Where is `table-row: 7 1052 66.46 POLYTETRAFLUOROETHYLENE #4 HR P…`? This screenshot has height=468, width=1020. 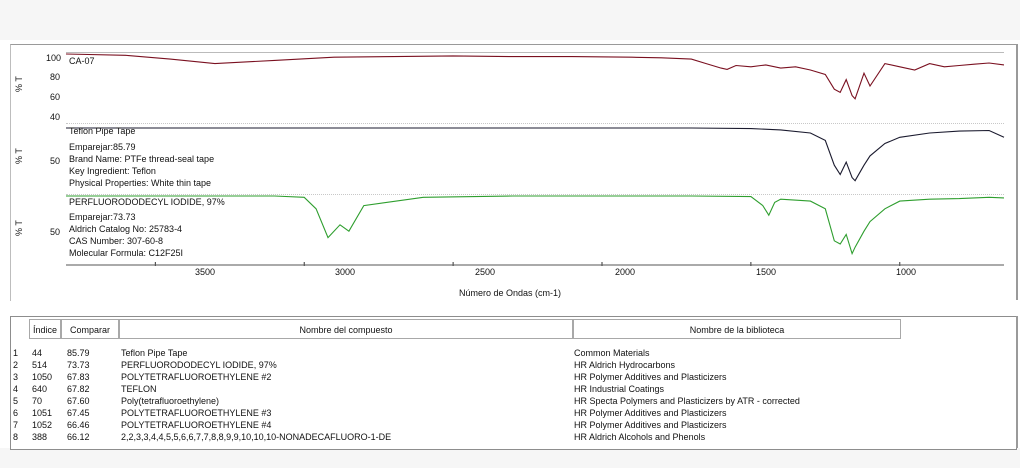
table-row: 7 1052 66.46 POLYTETRAFLUOROETHYLENE #4 HR P… is located at coordinates (513, 425).